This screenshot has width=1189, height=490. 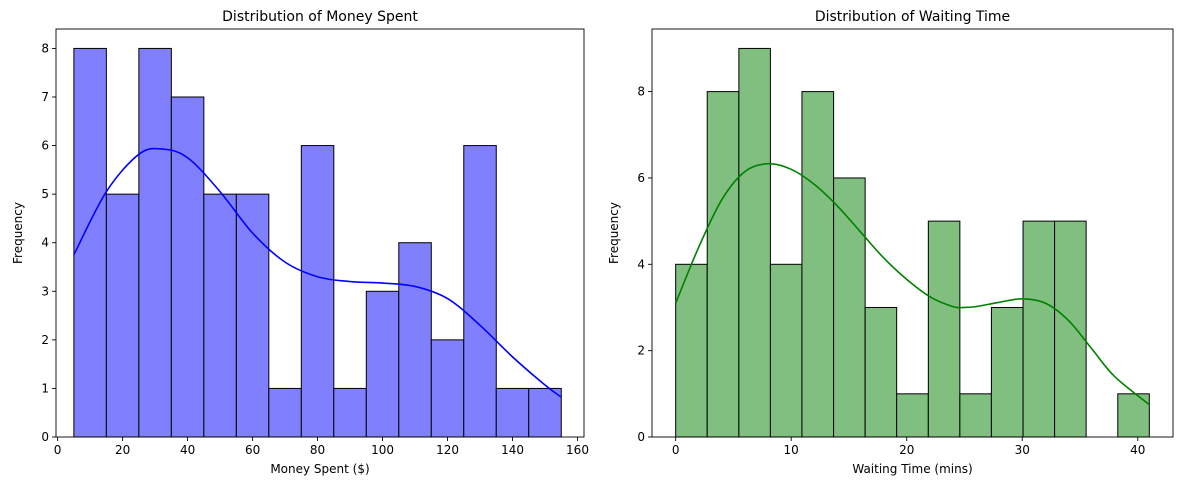 What do you see at coordinates (317, 450) in the screenshot?
I see `x-tick-label: 80` at bounding box center [317, 450].